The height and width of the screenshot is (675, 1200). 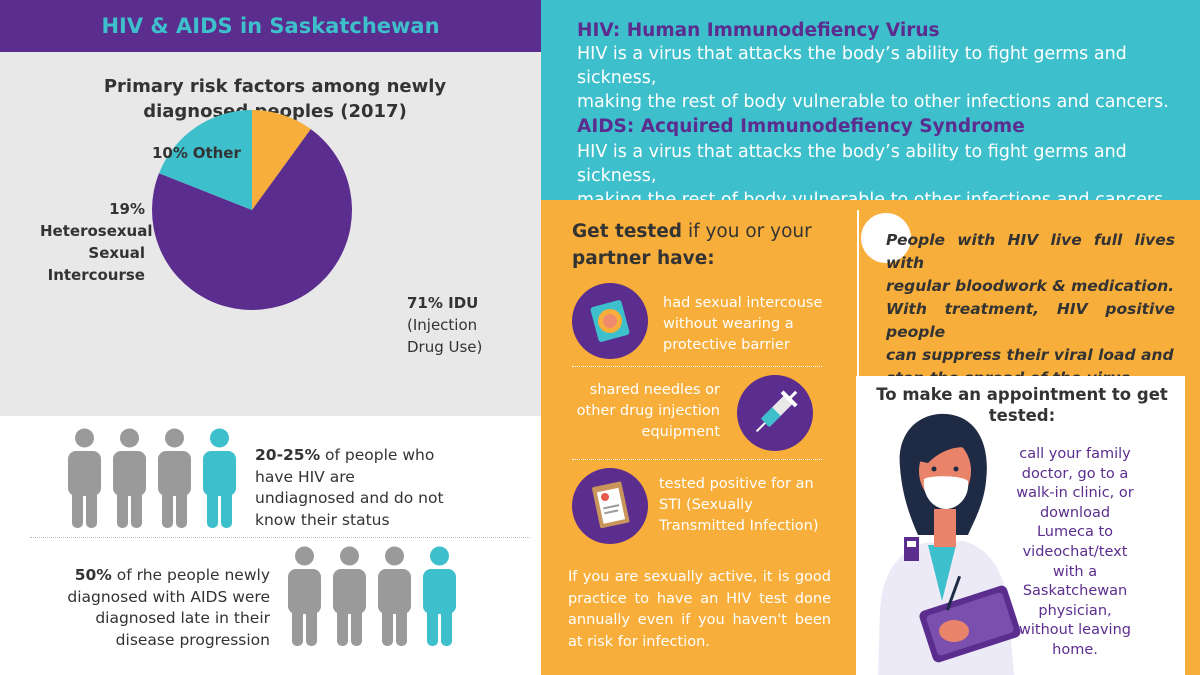 What do you see at coordinates (1075, 493) in the screenshot?
I see `appointment-line: walk-in clinic, or` at bounding box center [1075, 493].